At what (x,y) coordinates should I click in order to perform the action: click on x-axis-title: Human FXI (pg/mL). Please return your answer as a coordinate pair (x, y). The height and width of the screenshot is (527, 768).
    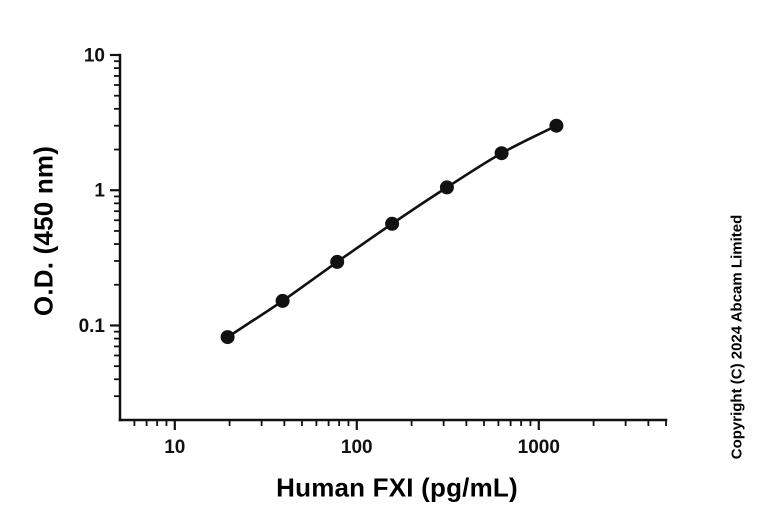
    Looking at the image, I should click on (397, 487).